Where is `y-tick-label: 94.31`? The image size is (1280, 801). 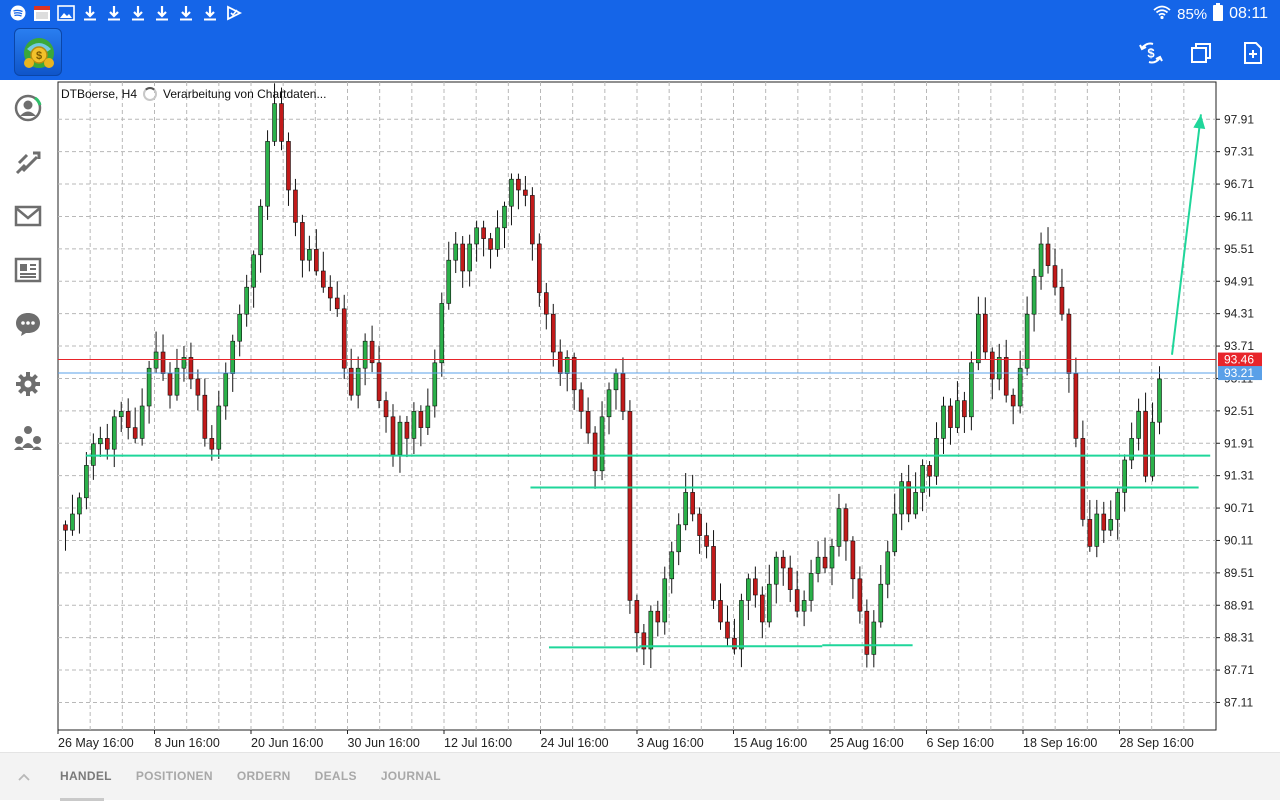 y-tick-label: 94.31 is located at coordinates (1239, 314).